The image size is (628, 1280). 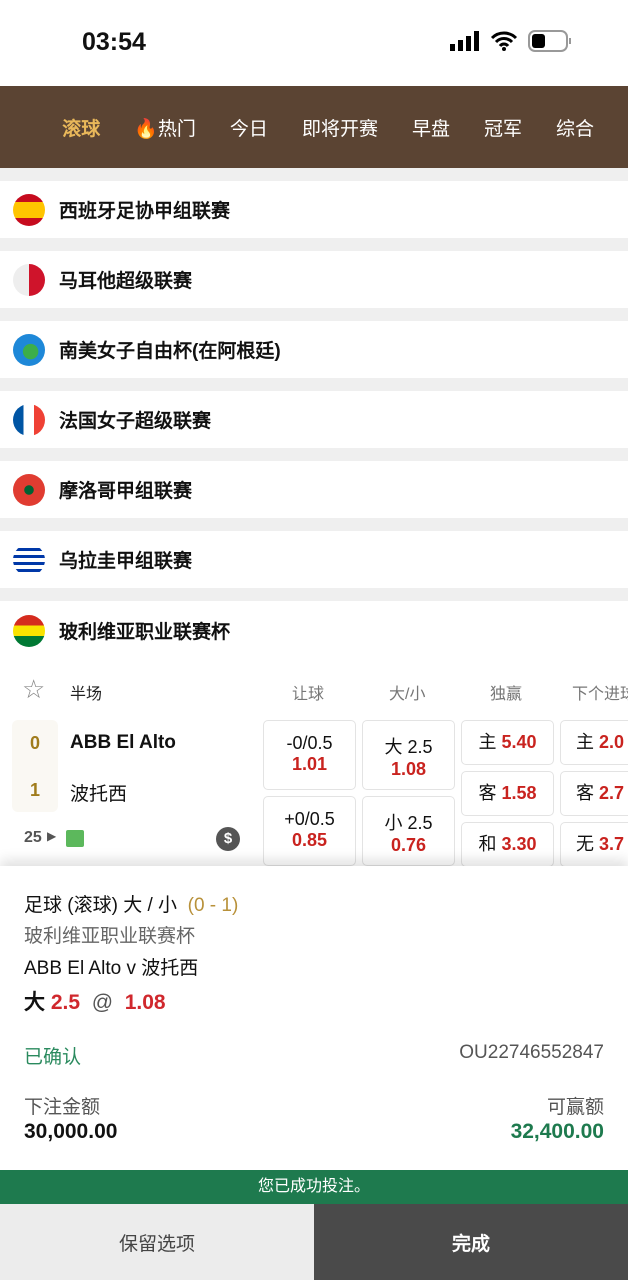 I want to click on star-icon: ☆, so click(x=34, y=689).